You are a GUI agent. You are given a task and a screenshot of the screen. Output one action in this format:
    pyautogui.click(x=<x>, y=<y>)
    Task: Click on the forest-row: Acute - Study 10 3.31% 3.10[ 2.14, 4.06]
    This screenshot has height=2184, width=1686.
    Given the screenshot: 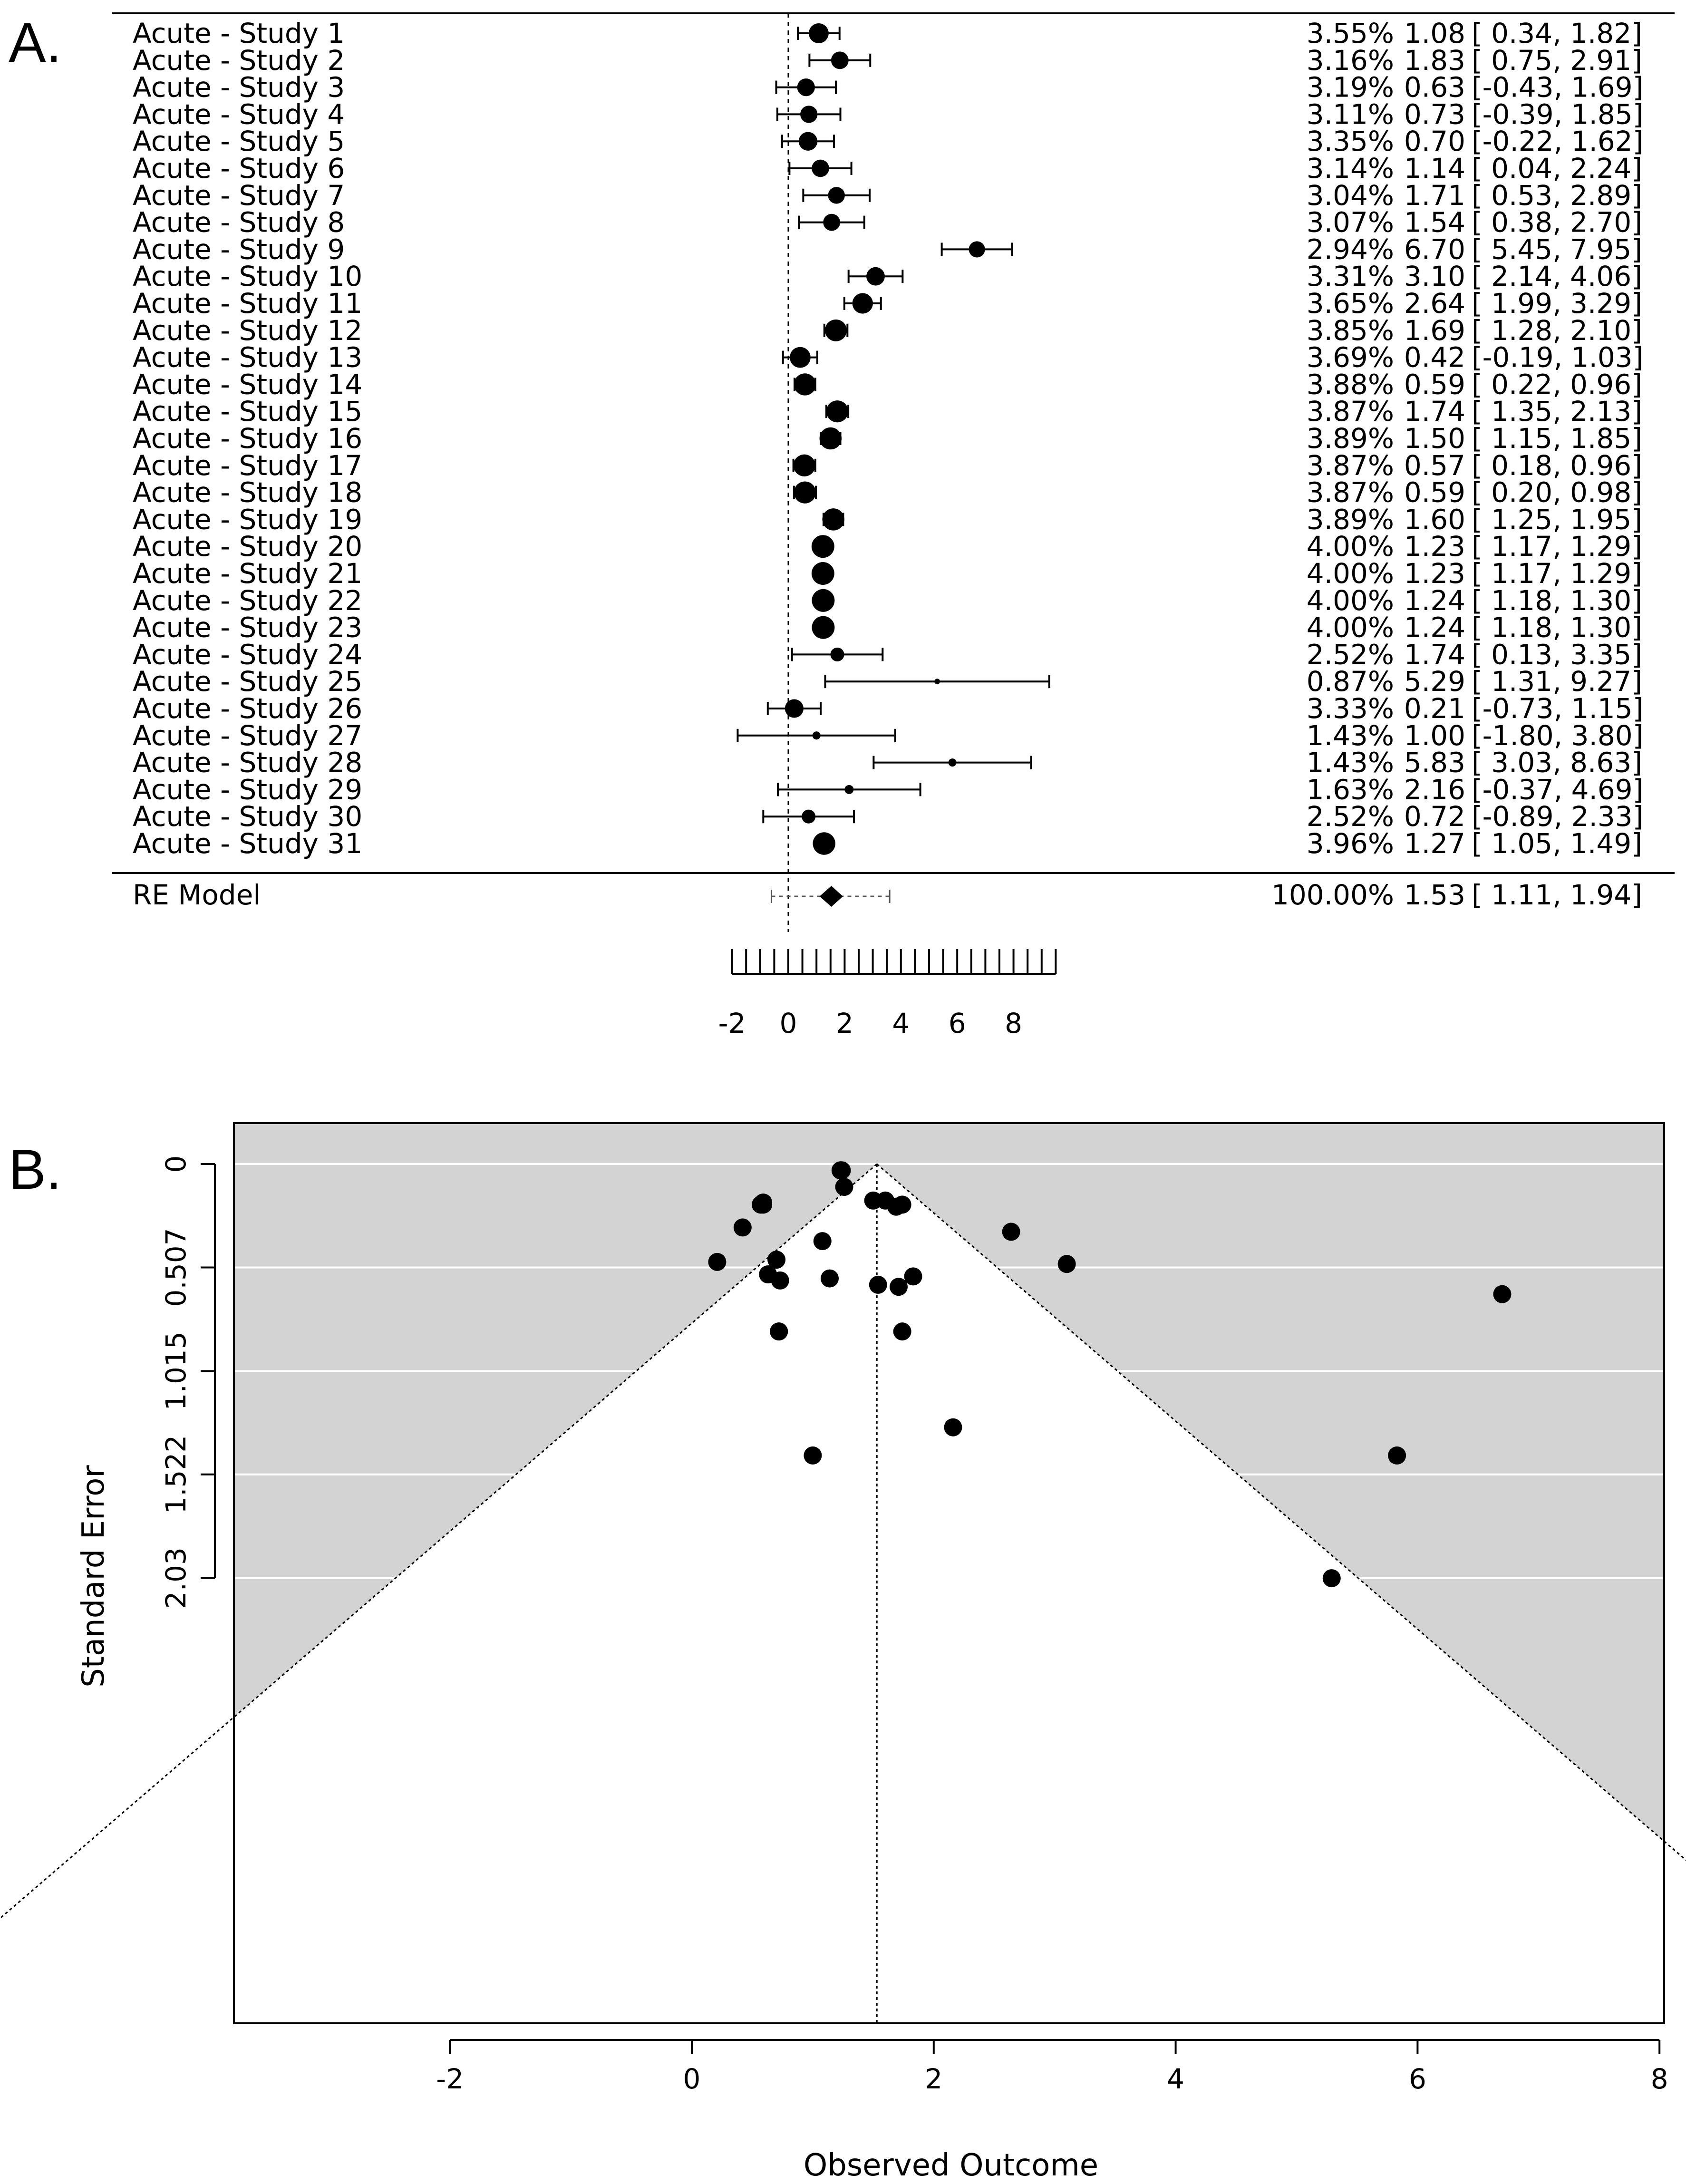 What is the action you would take?
    pyautogui.click(x=887, y=276)
    